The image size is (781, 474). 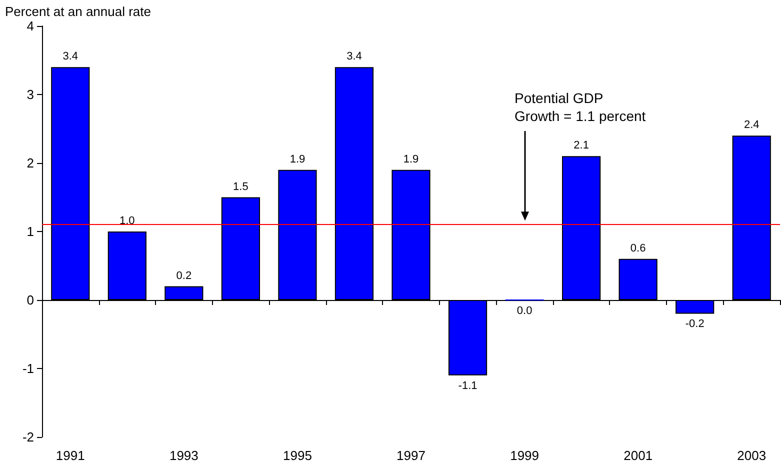 I want to click on x-tick-label: 2001, so click(x=638, y=455).